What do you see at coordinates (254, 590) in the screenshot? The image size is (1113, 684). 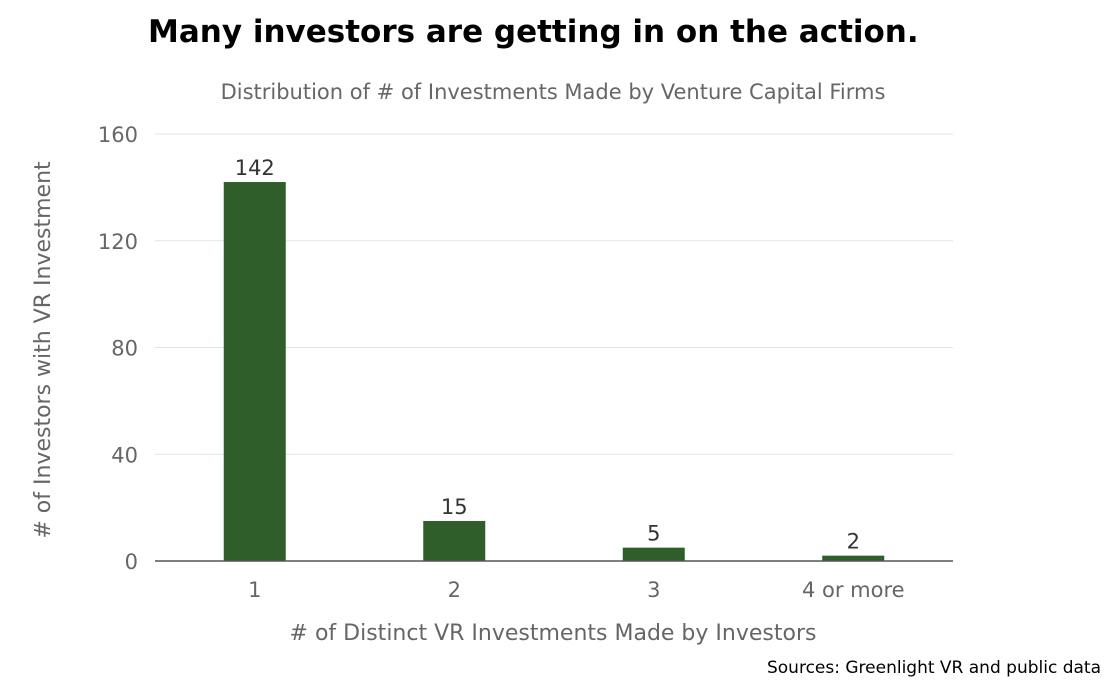 I see `x-tick-label: 1` at bounding box center [254, 590].